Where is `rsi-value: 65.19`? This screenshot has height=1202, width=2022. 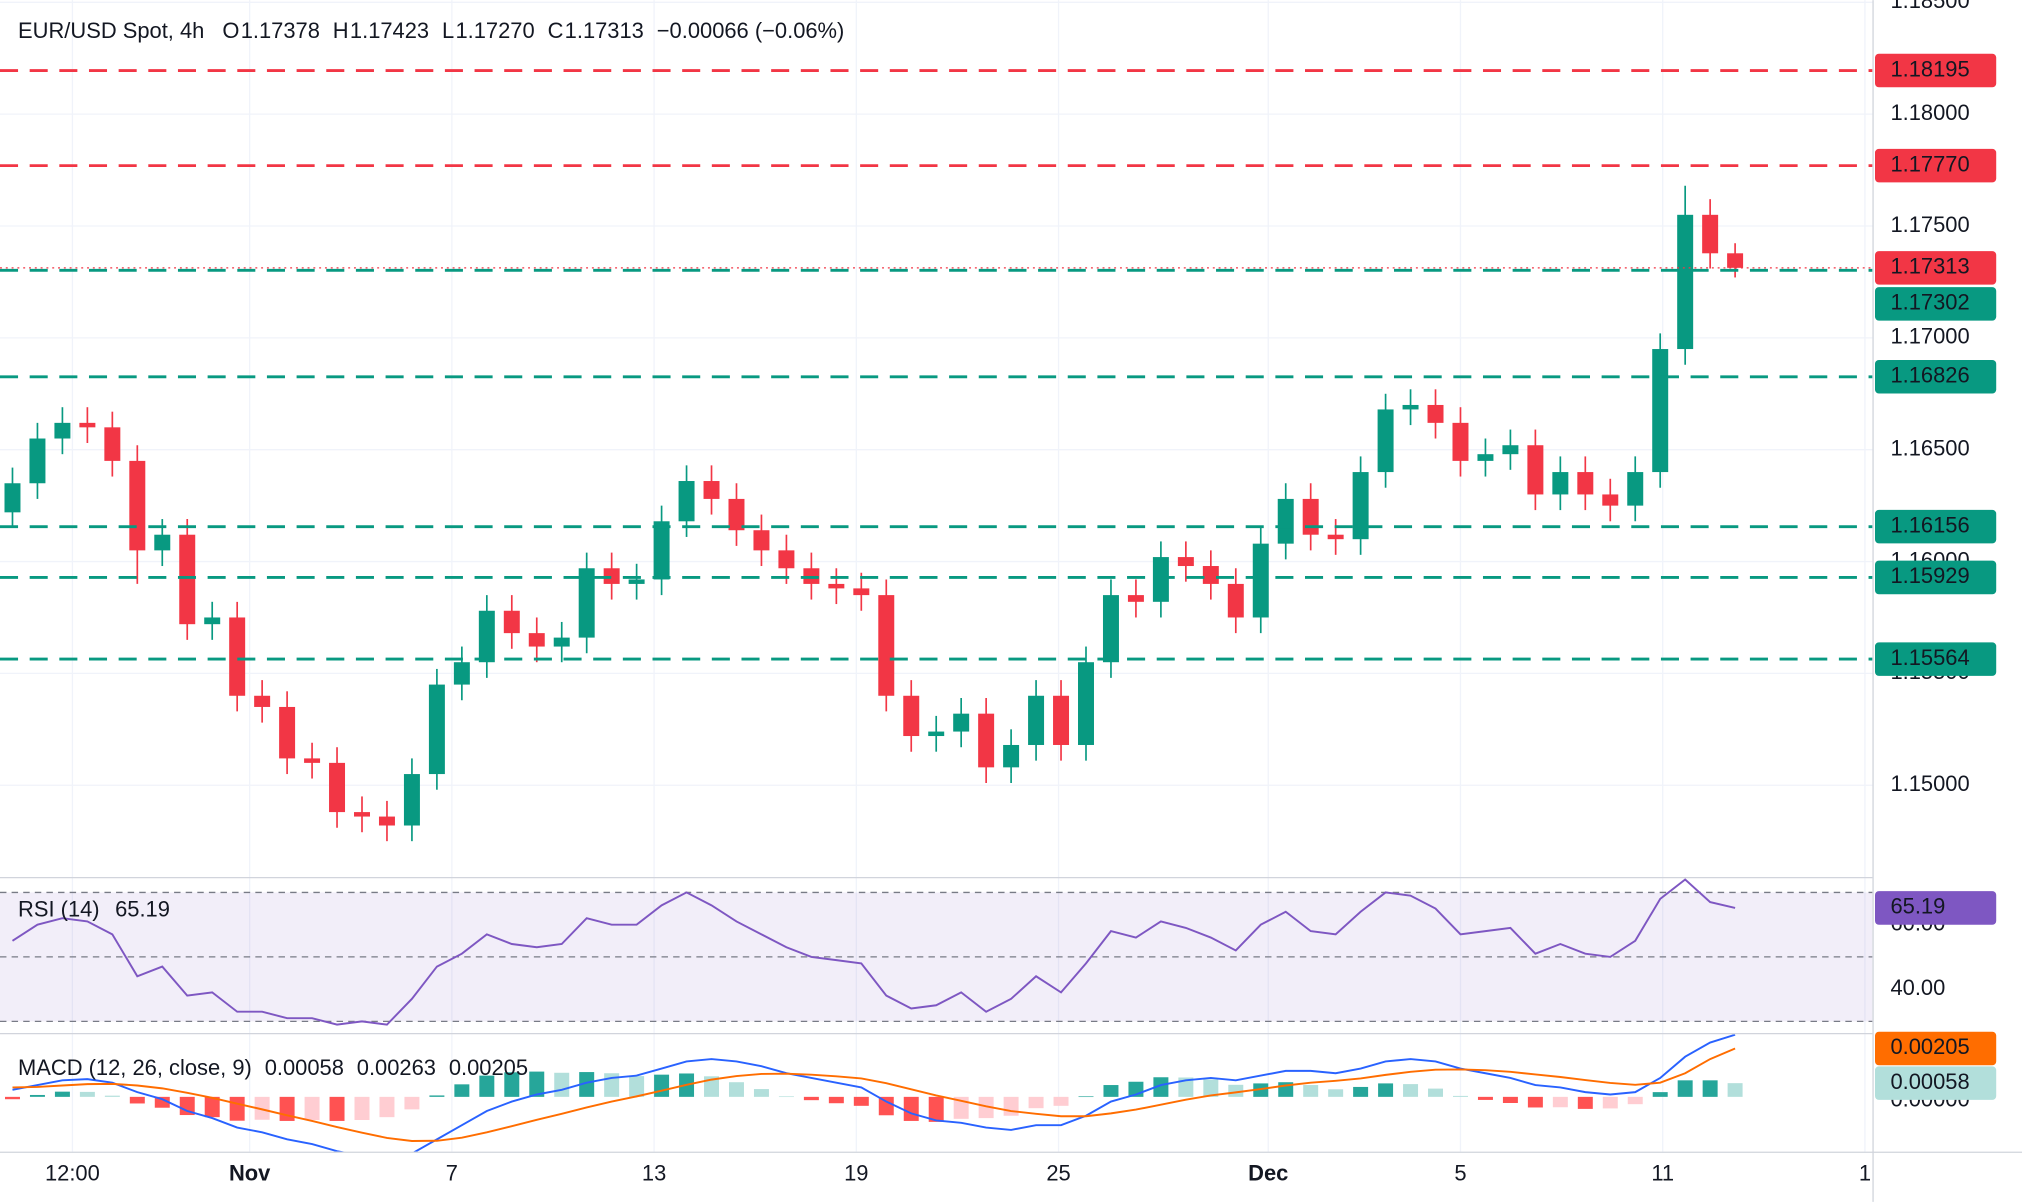
rsi-value: 65.19 is located at coordinates (142, 908).